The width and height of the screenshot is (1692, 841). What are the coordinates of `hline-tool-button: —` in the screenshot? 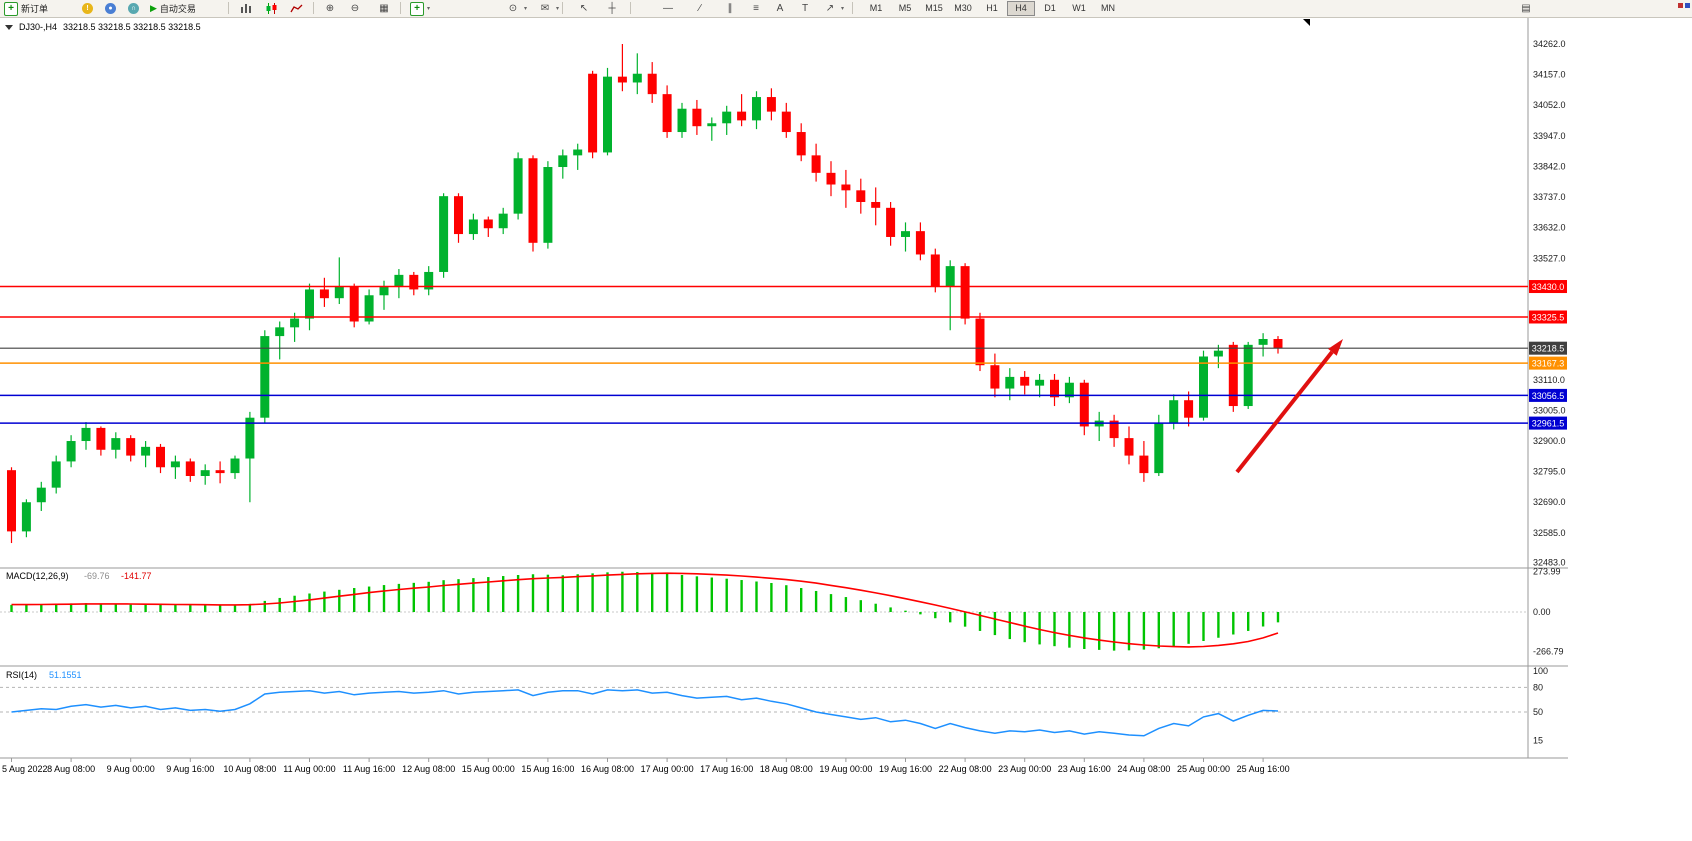 It's located at (668, 8).